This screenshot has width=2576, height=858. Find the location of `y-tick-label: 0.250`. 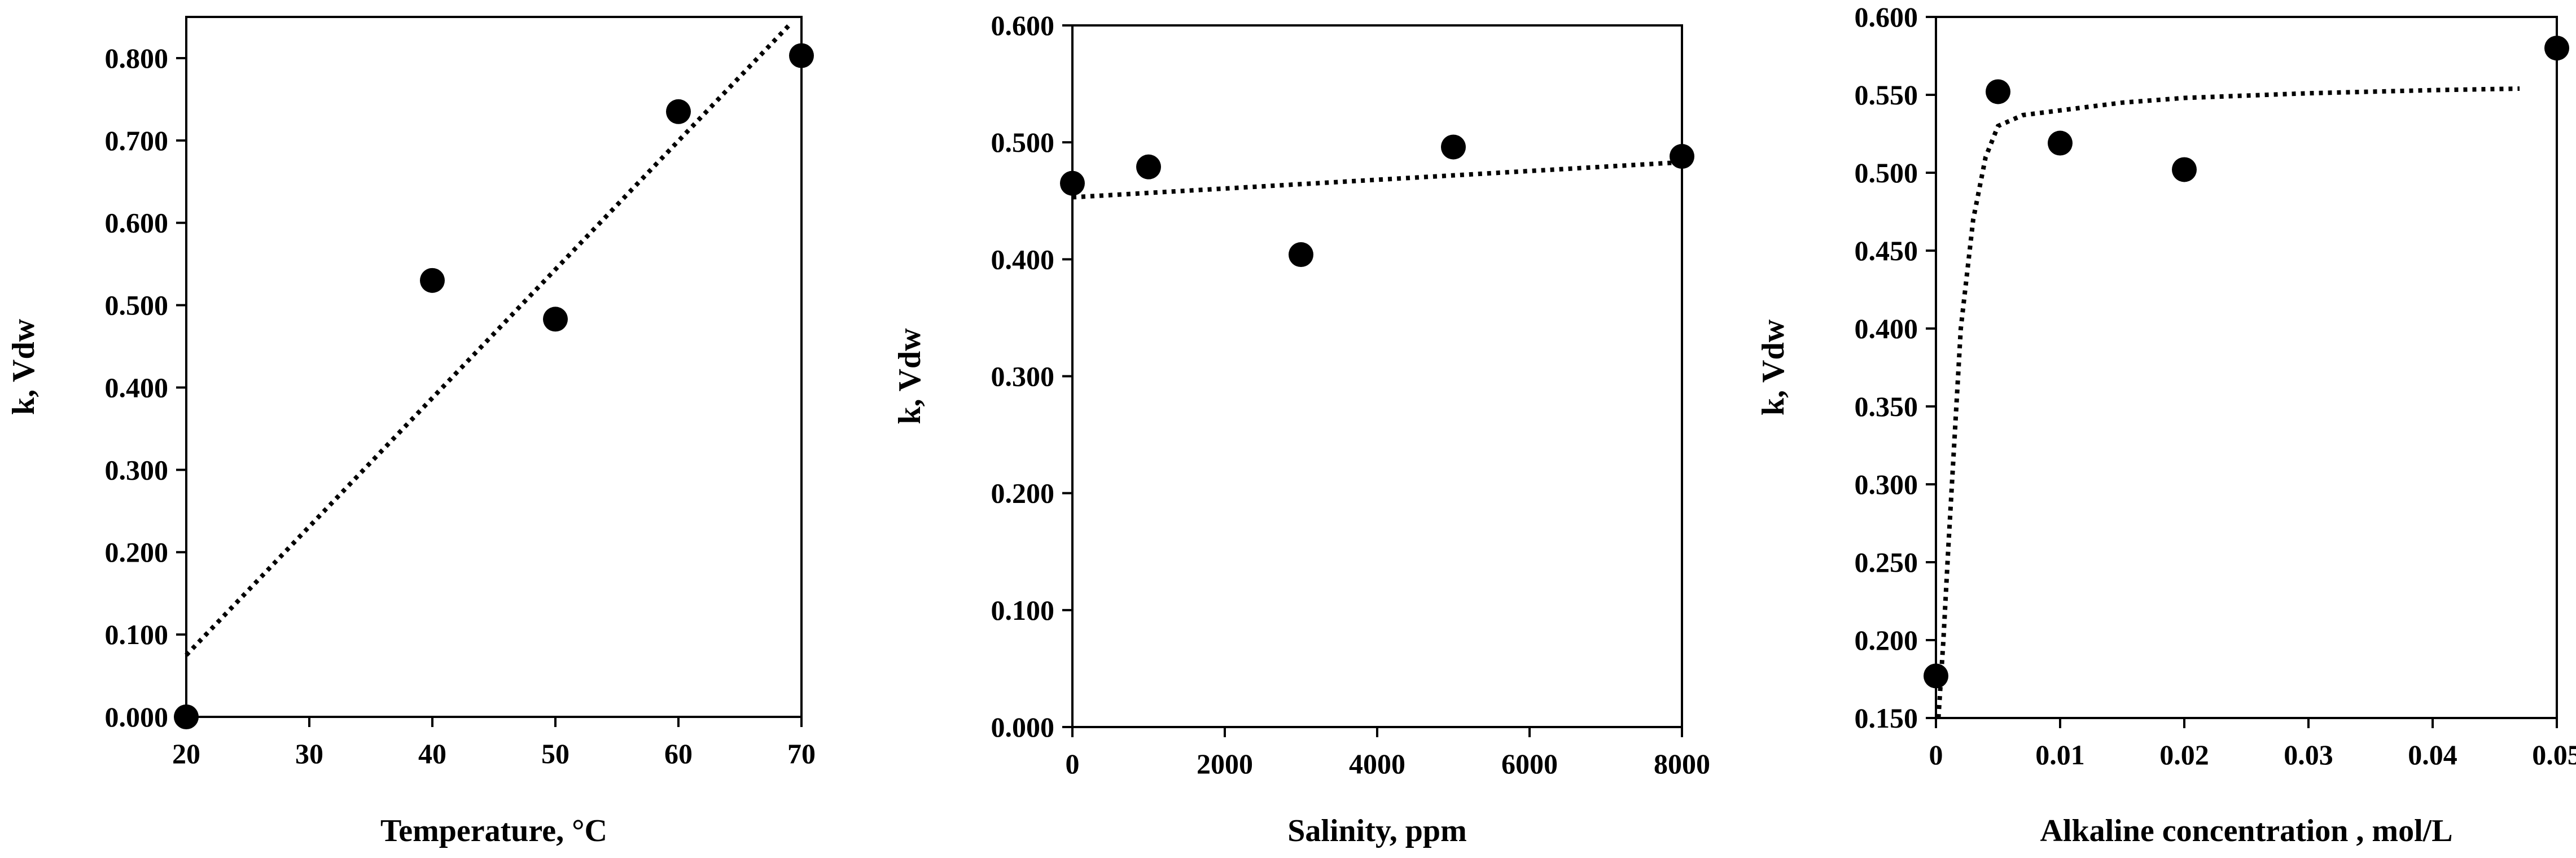

y-tick-label: 0.250 is located at coordinates (1886, 562).